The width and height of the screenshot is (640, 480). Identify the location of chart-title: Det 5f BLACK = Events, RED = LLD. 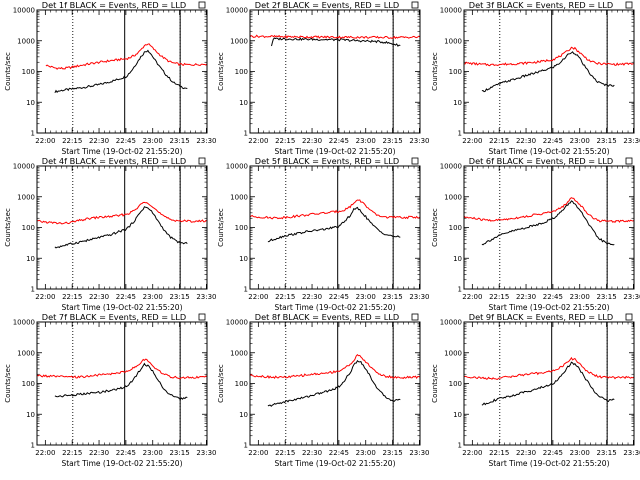
(327, 161).